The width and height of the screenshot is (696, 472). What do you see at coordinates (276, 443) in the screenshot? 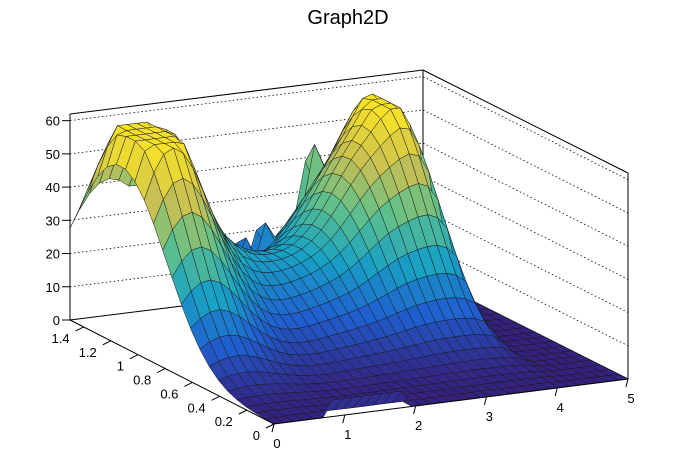
I see `x-tick-label: 0` at bounding box center [276, 443].